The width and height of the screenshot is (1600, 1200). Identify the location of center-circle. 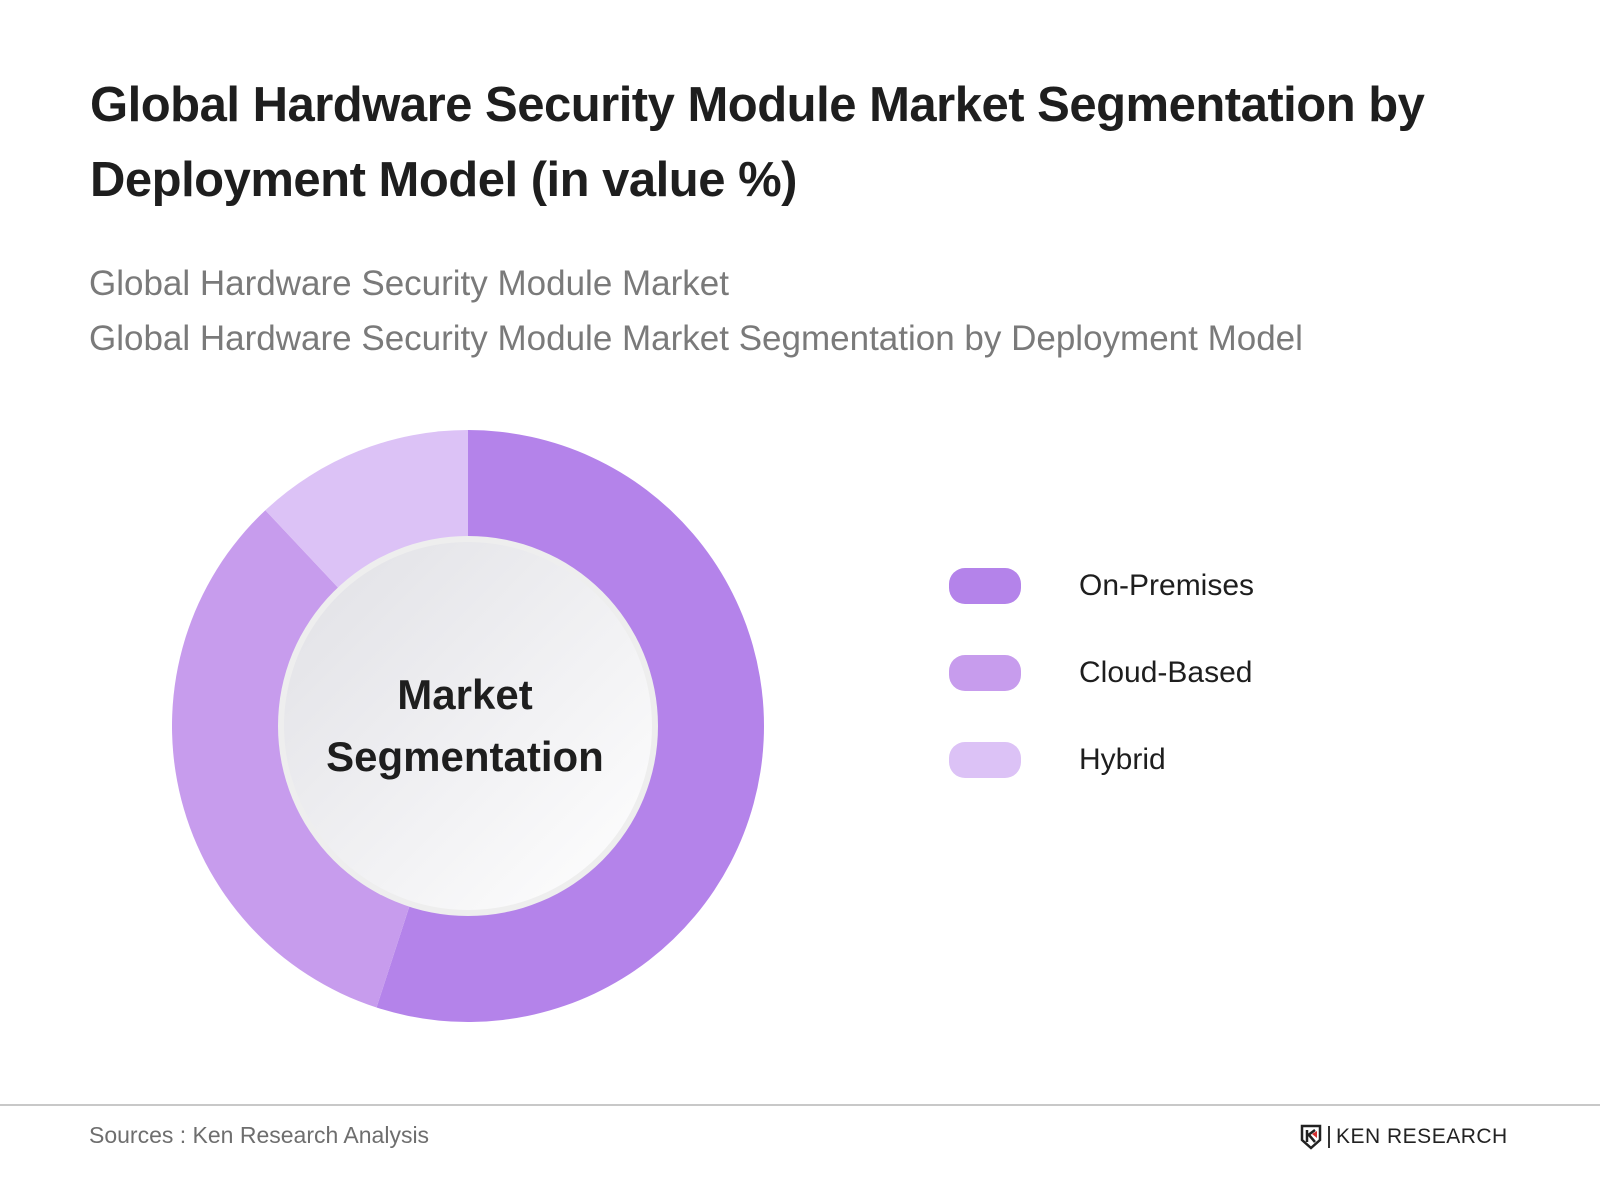
(468, 726).